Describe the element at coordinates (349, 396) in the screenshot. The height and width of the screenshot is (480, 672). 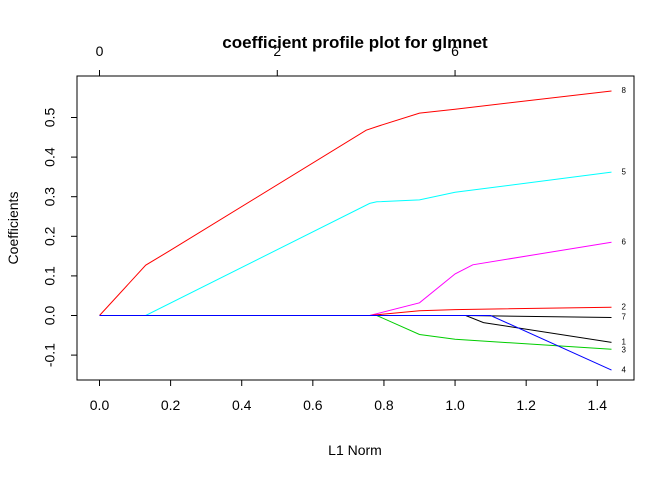
I see `x-axis: 0.0 0.2 0.4 0.6 0.8 1.0 1.2 1.4` at that location.